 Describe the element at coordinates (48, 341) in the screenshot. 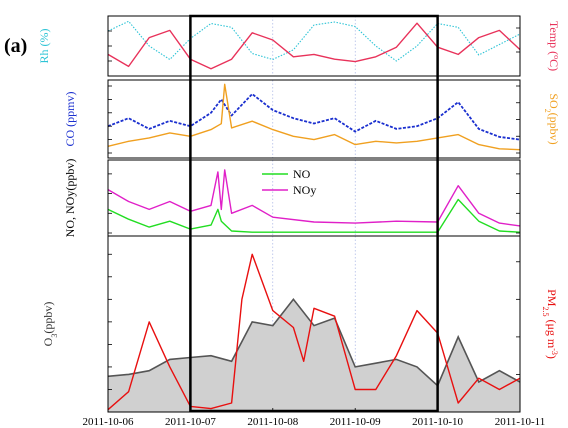

I see `label-part: O` at that location.